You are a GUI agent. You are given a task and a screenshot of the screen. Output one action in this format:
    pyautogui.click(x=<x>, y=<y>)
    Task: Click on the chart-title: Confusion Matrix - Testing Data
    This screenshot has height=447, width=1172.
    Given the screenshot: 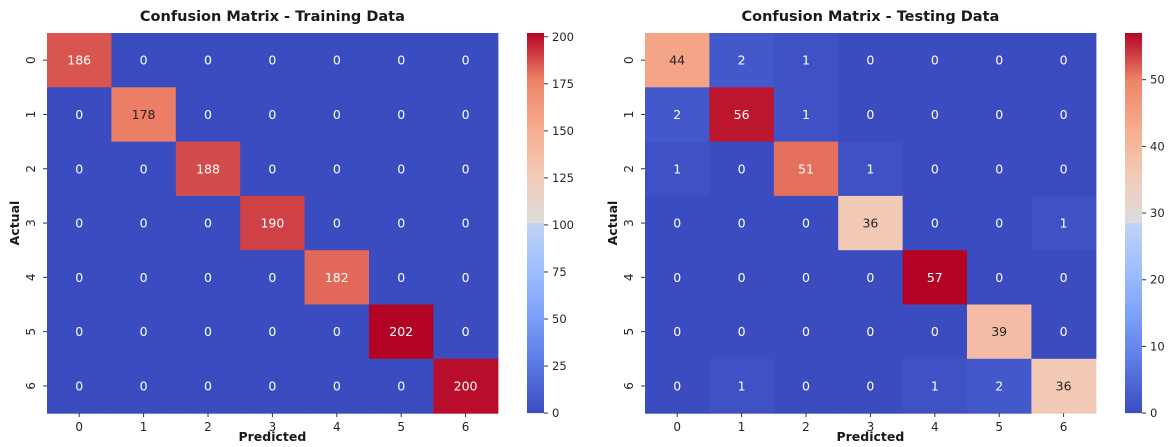 What is the action you would take?
    pyautogui.click(x=870, y=17)
    